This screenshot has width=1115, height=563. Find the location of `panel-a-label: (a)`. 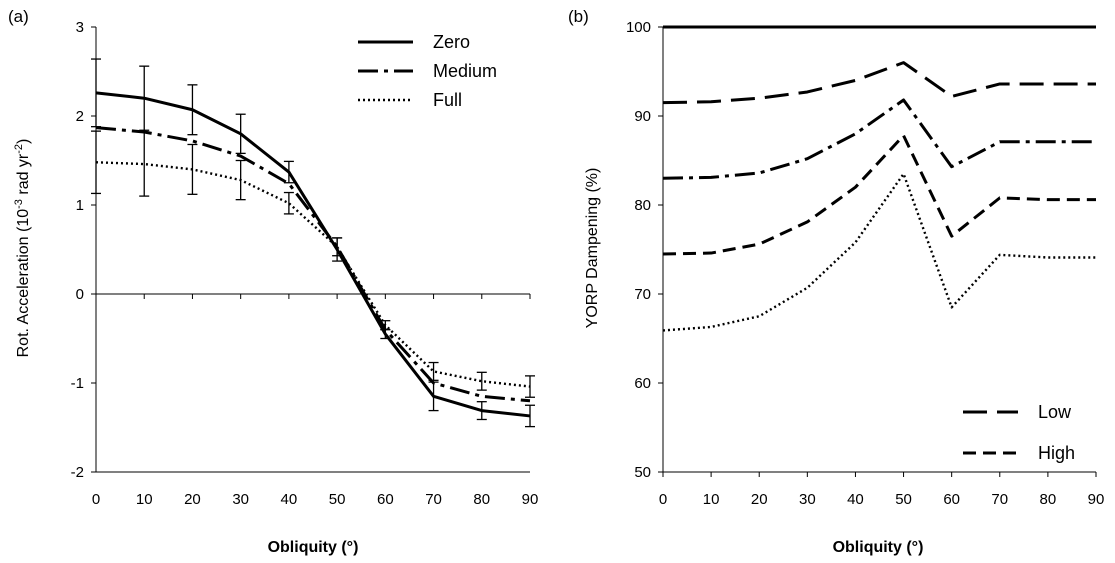

panel-a-label: (a) is located at coordinates (18, 16).